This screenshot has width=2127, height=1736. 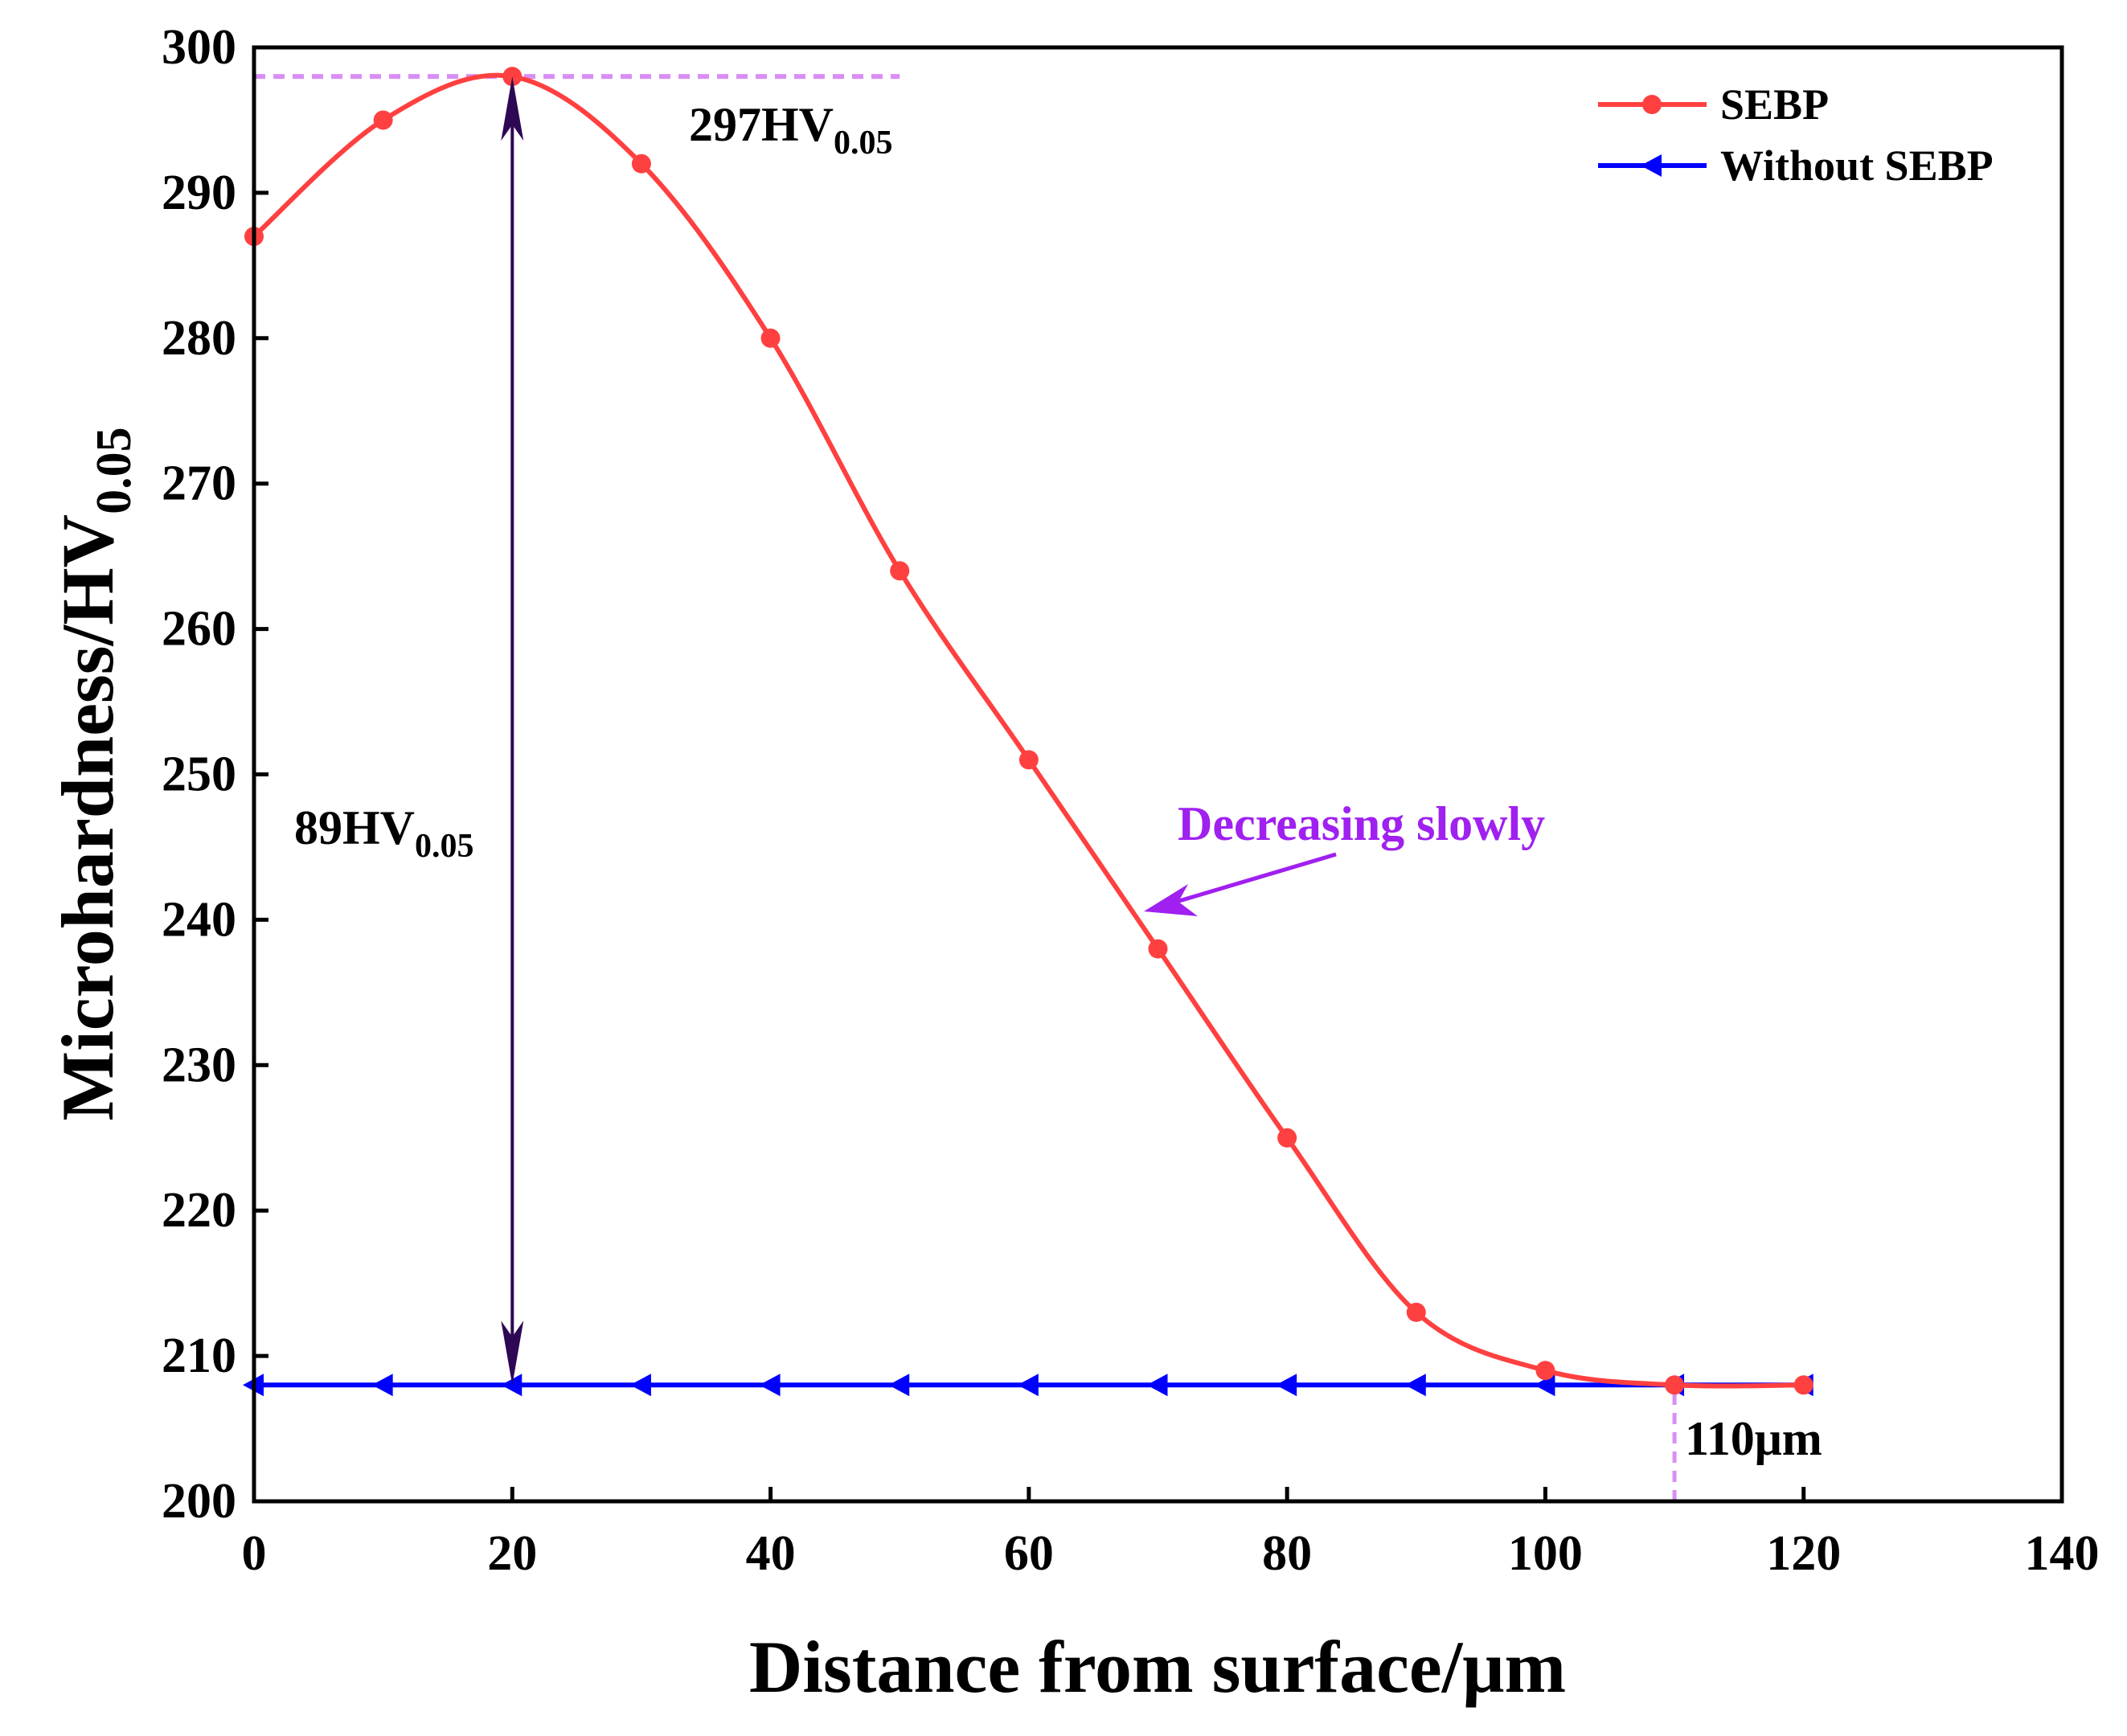 I want to click on y-tick-label: 290, so click(x=199, y=193).